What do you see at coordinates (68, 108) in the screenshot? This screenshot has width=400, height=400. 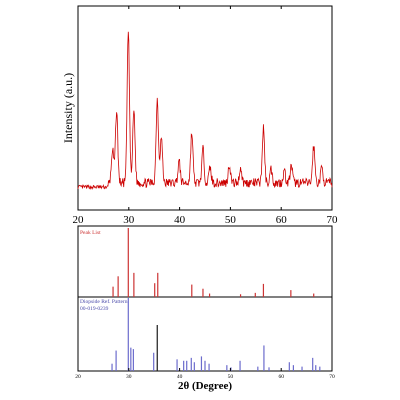 I see `top-y-axis-label: Intensity (a.u.)` at bounding box center [68, 108].